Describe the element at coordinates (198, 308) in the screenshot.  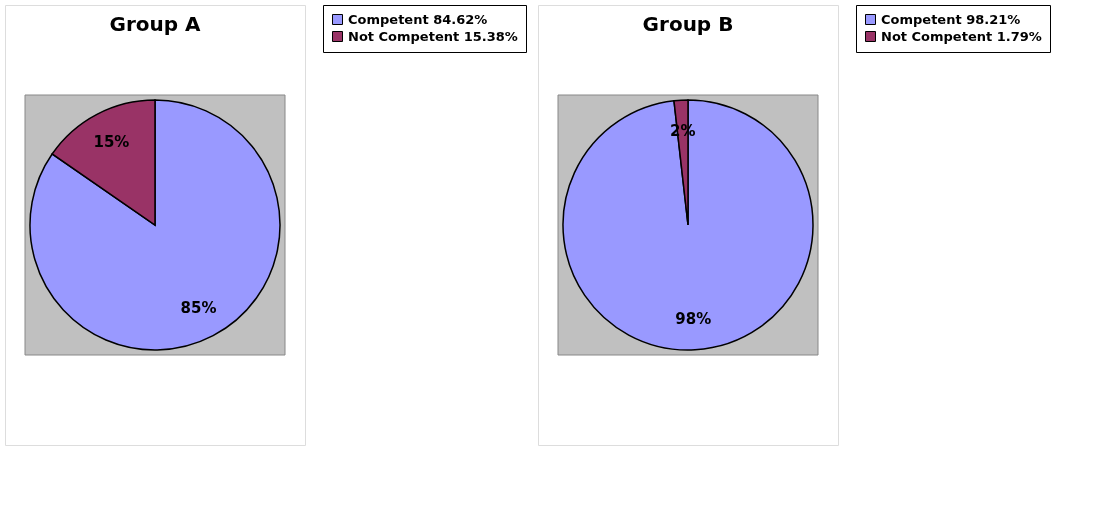
I see `data-label: 85%` at that location.